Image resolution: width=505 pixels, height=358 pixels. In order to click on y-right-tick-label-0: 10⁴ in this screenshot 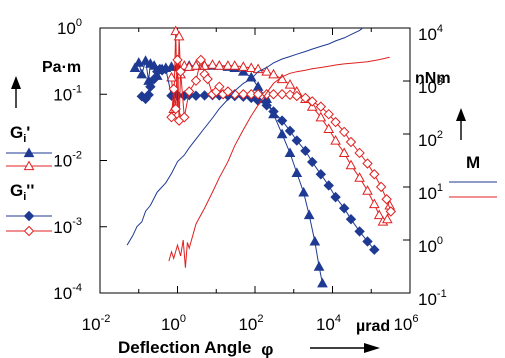, I will do `click(430, 33)`.